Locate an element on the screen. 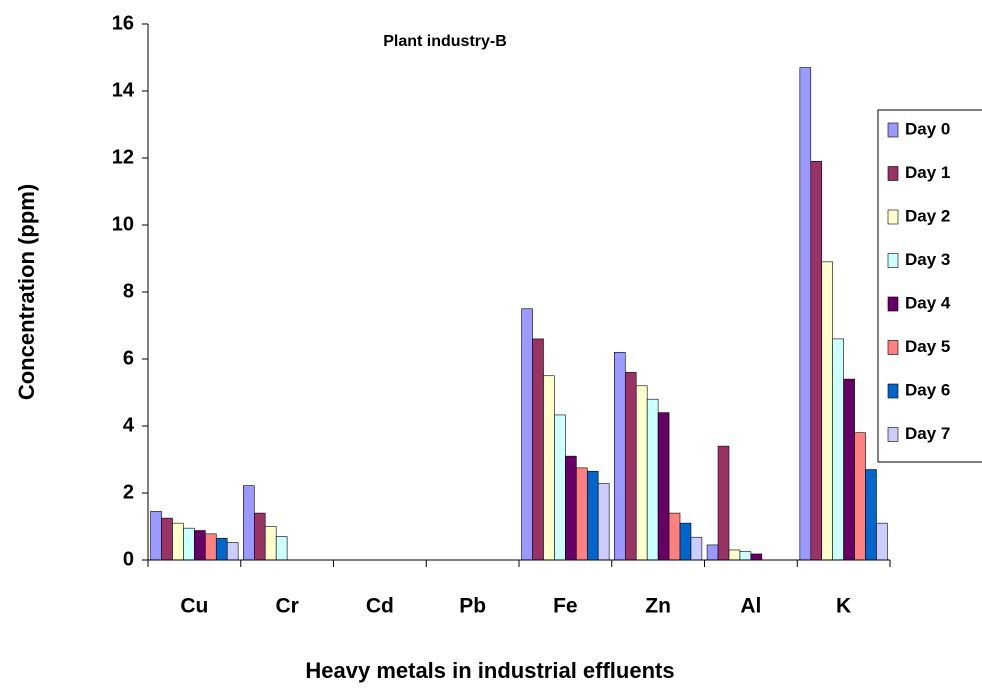 This screenshot has height=688, width=982. x-tick-label: K is located at coordinates (843, 606).